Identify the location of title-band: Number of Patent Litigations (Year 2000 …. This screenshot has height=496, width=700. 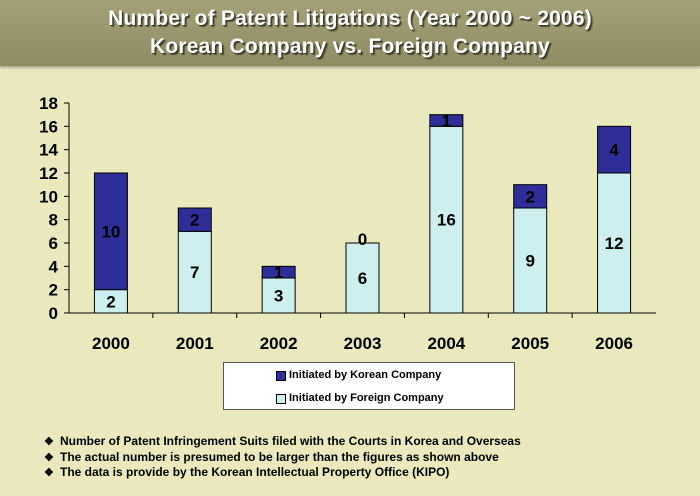
(350, 33).